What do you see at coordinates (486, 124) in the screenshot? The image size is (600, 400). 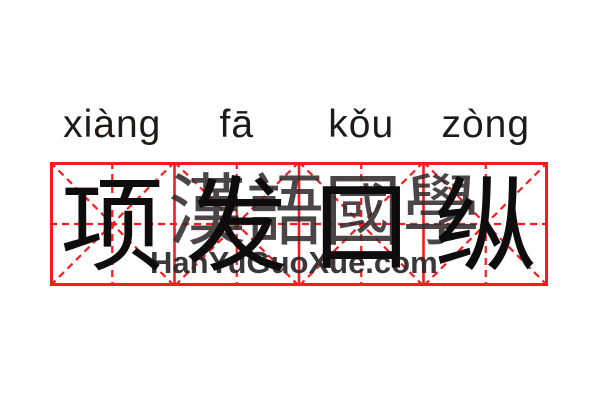 I see `pinyin-label: zòng` at bounding box center [486, 124].